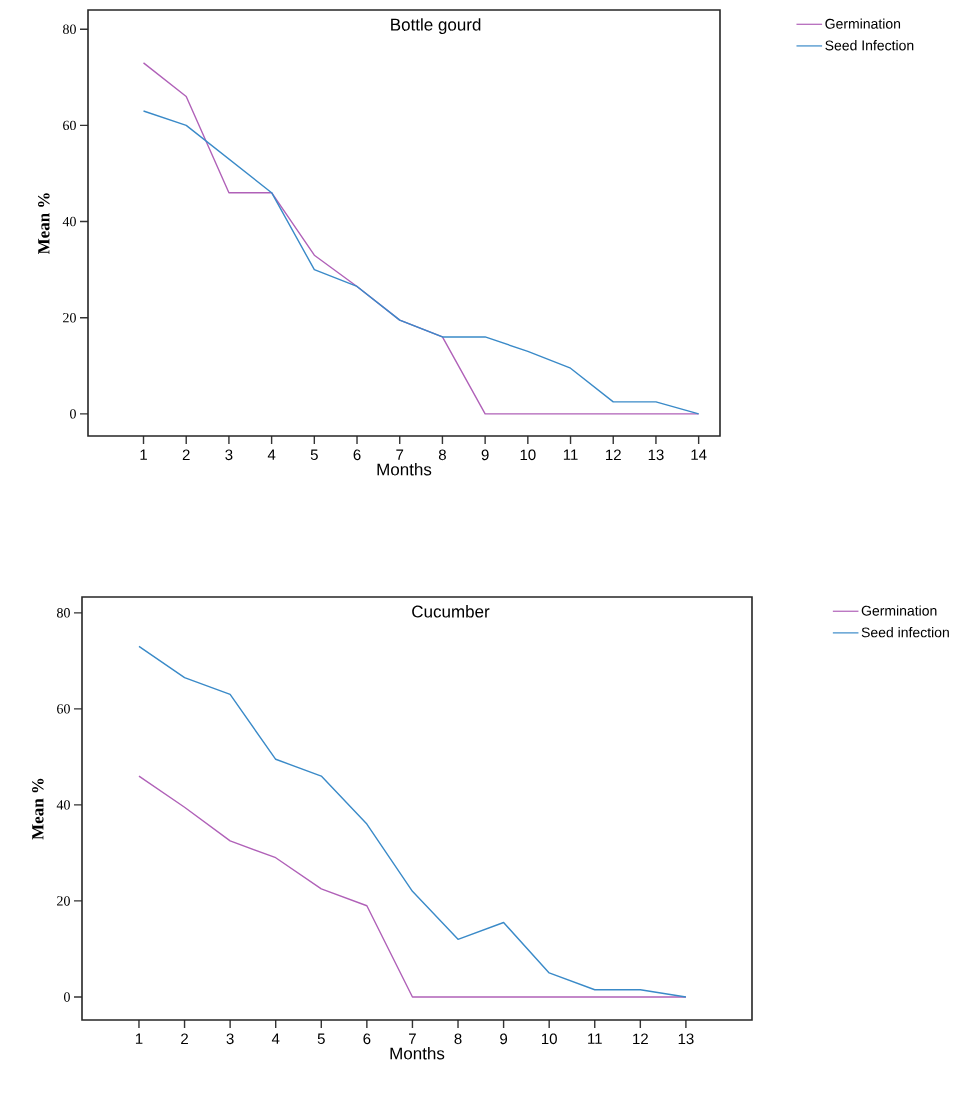 This screenshot has height=1097, width=955. What do you see at coordinates (869, 45) in the screenshot?
I see `legend-label: Seed Infection` at bounding box center [869, 45].